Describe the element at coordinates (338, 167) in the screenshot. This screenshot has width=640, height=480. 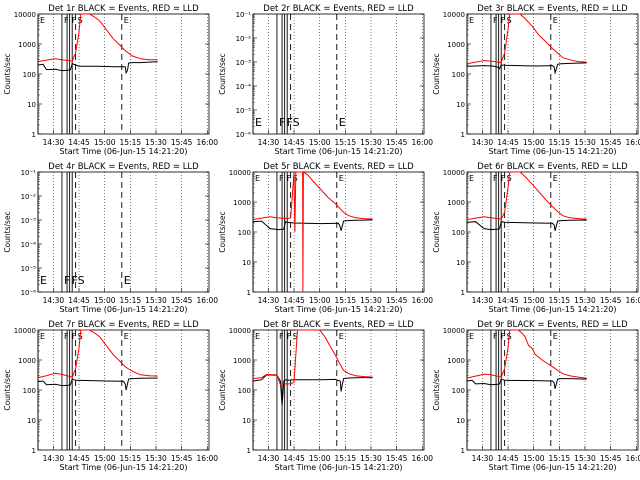
I see `panel-title: Det 5r BLACK = Events, RED = LLD` at that location.